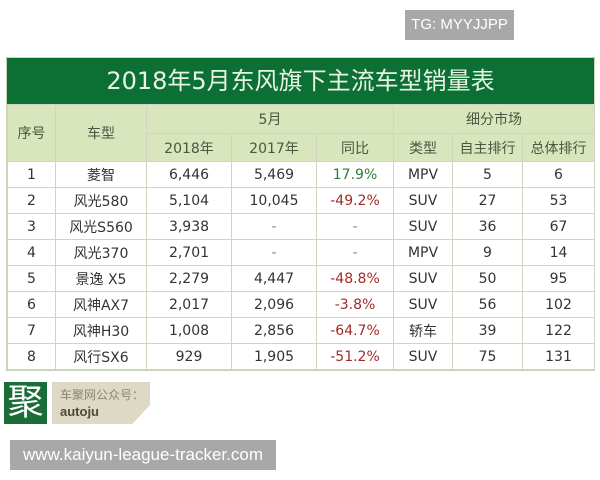  I want to click on table-row: 6 风神AX7 2,017 2,096 -3.8% SUV 56 102, so click(301, 304).